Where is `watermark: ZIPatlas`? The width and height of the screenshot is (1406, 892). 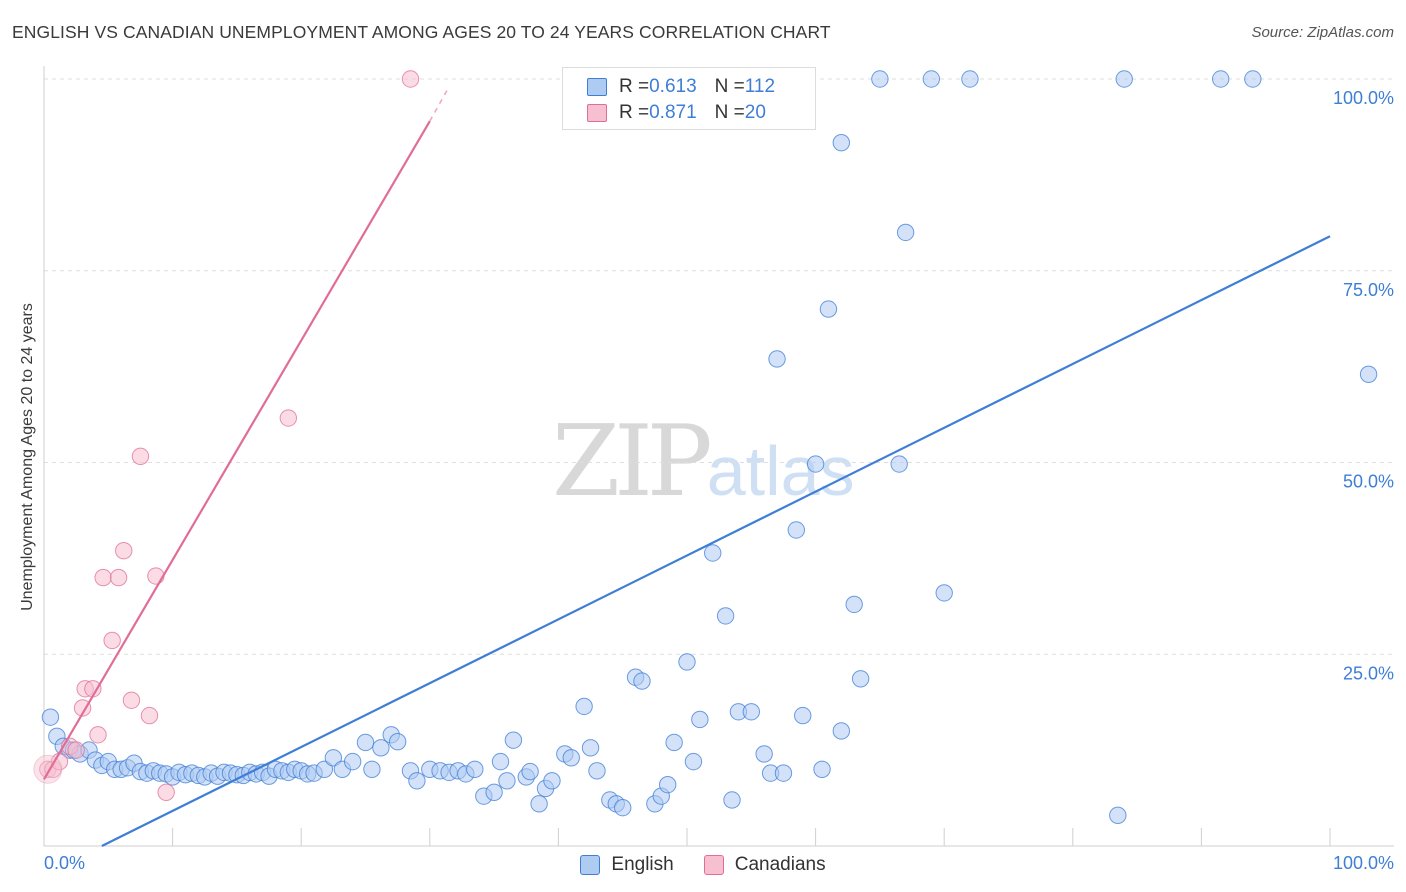 watermark: ZIPatlas is located at coordinates (703, 462).